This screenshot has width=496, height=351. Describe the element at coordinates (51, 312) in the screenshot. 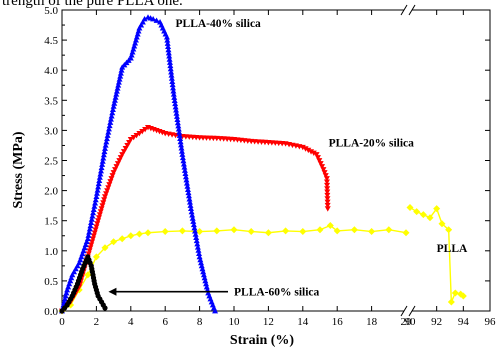

I see `y-tick-label: 0.0` at that location.